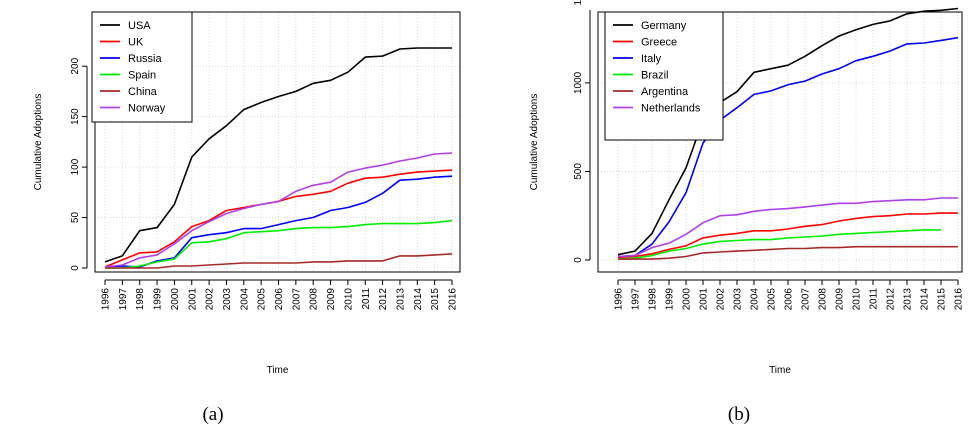 The height and width of the screenshot is (435, 968). Describe the element at coordinates (788, 252) in the screenshot. I see `series-line-argentina` at that location.